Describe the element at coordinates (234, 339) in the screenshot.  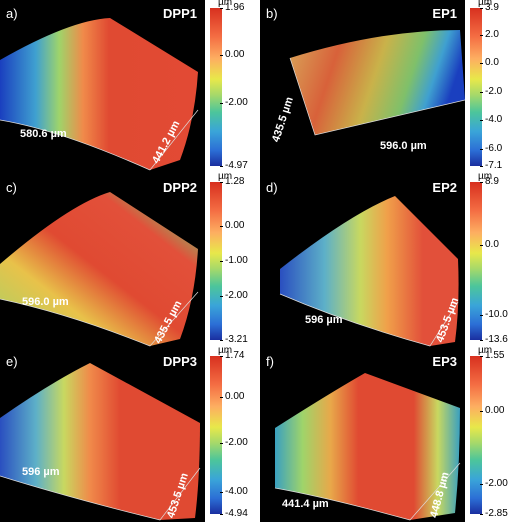
I see `colorbar-tick-label: -3.21` at that location.